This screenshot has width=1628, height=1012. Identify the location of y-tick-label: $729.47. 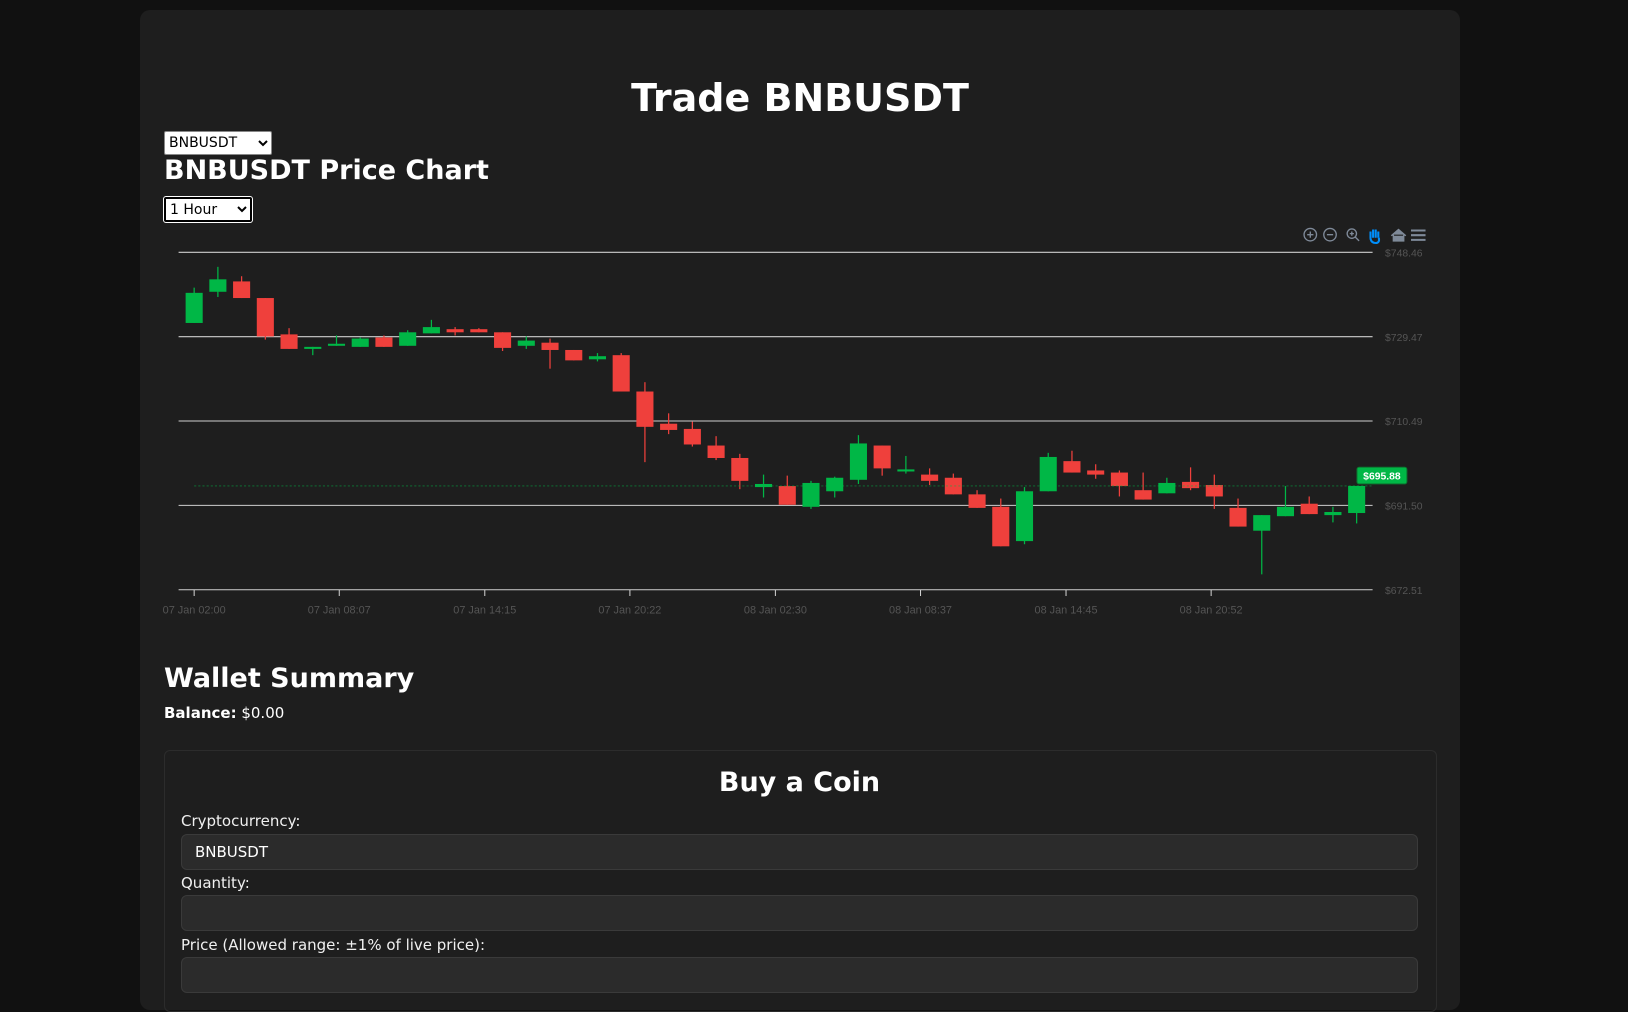
(1404, 338).